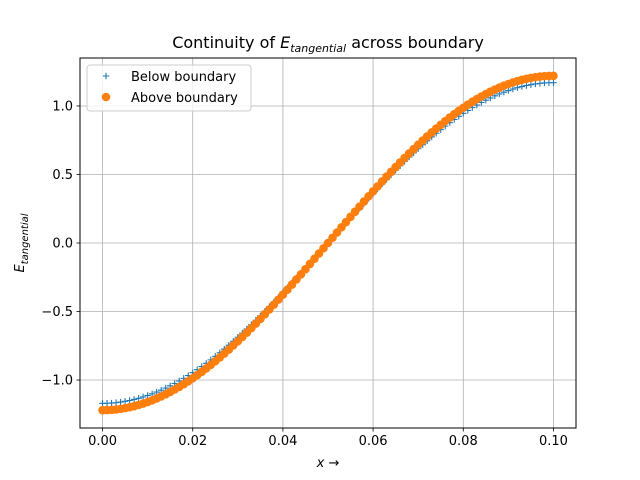 The height and width of the screenshot is (480, 640). I want to click on legend: Below boundary Above boundary, so click(169, 88).